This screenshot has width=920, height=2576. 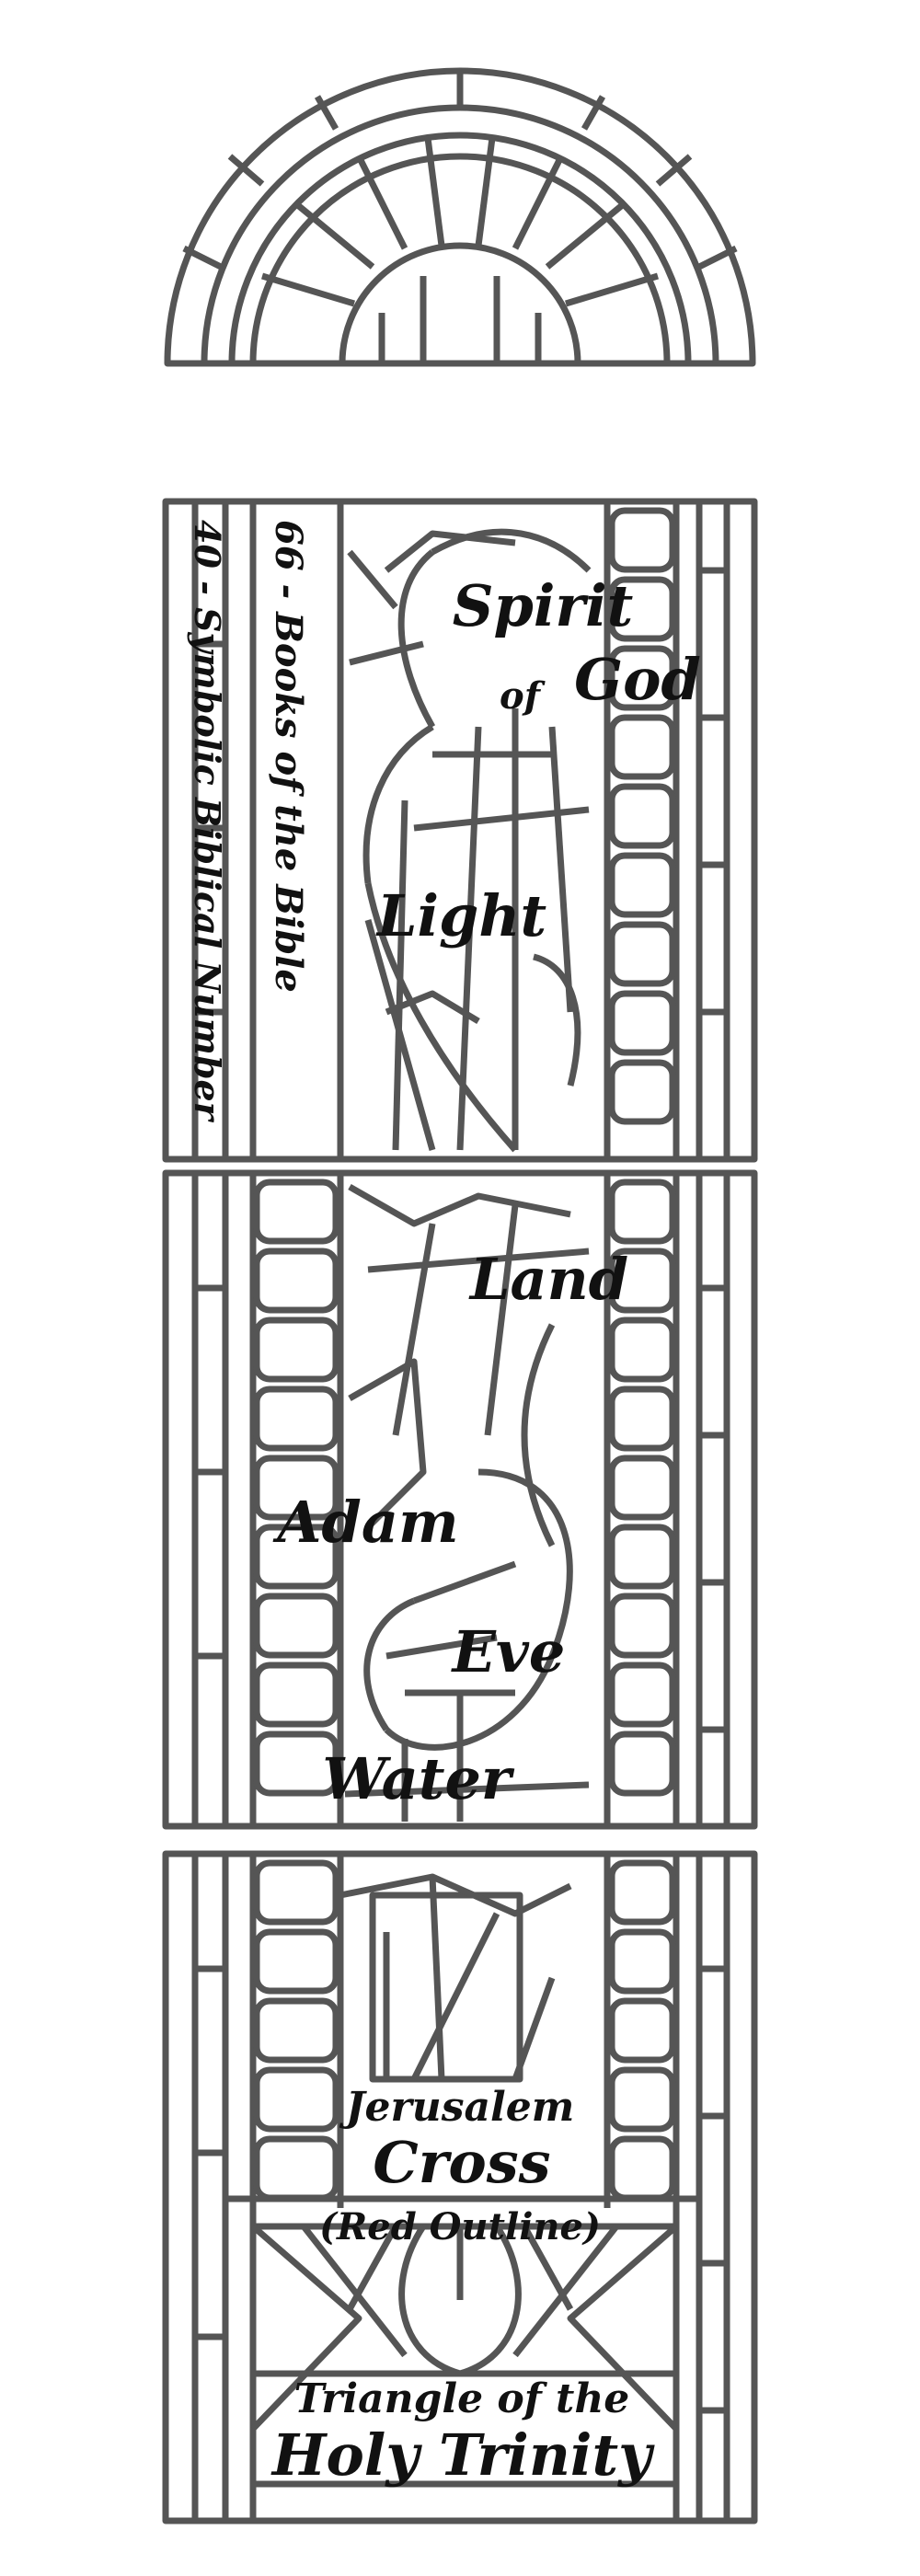 I want to click on arch-outer, so click(x=460, y=217).